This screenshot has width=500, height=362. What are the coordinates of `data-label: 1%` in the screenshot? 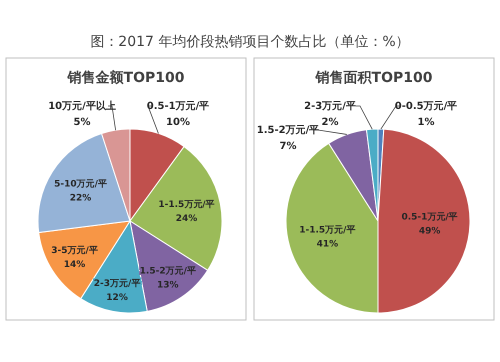 It's located at (426, 122).